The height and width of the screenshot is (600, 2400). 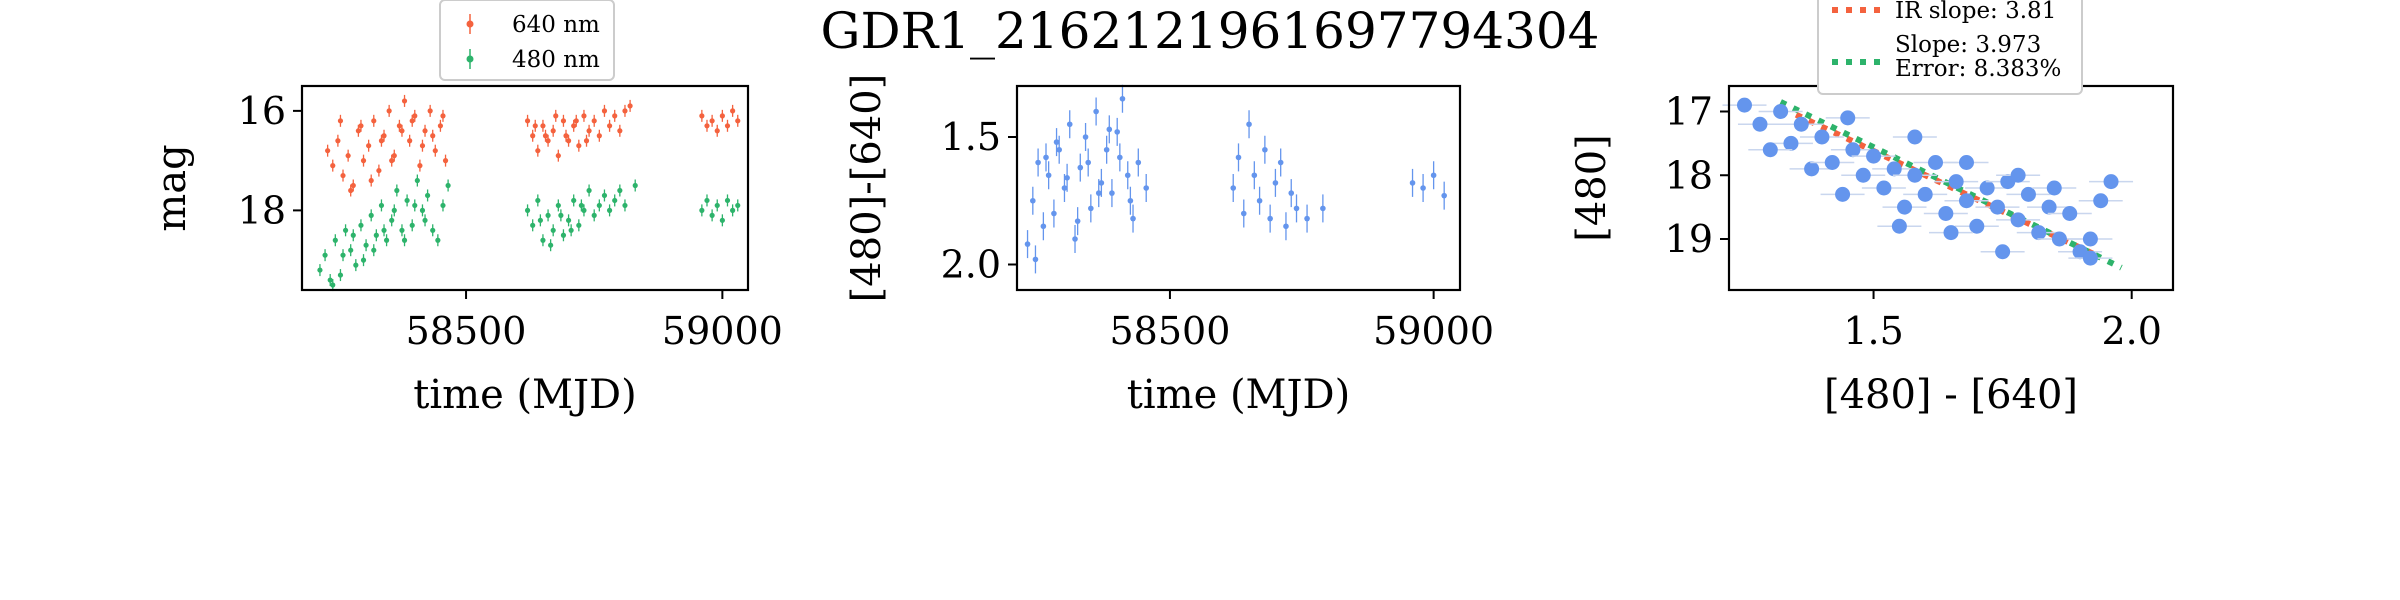 What do you see at coordinates (556, 25) in the screenshot?
I see `legend-label: 640 nm` at bounding box center [556, 25].